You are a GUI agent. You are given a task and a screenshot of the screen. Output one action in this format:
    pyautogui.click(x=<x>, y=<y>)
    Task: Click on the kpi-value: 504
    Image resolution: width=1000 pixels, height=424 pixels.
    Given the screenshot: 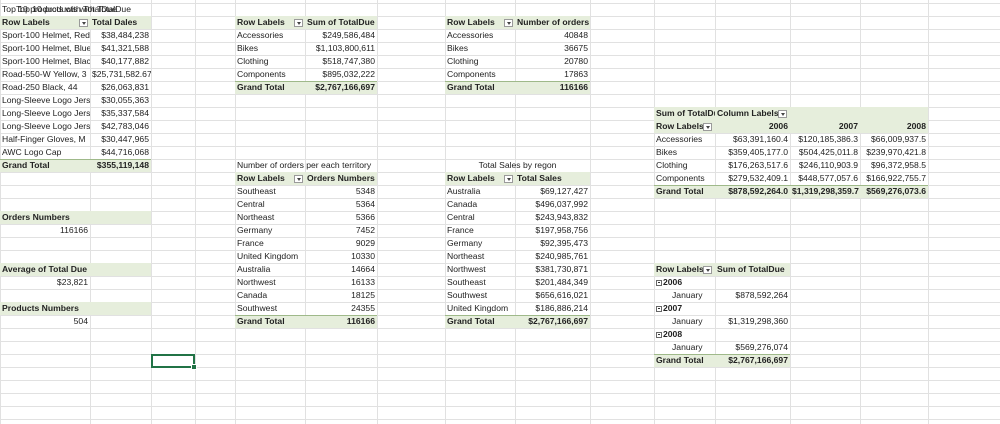 What is the action you would take?
    pyautogui.click(x=80, y=321)
    